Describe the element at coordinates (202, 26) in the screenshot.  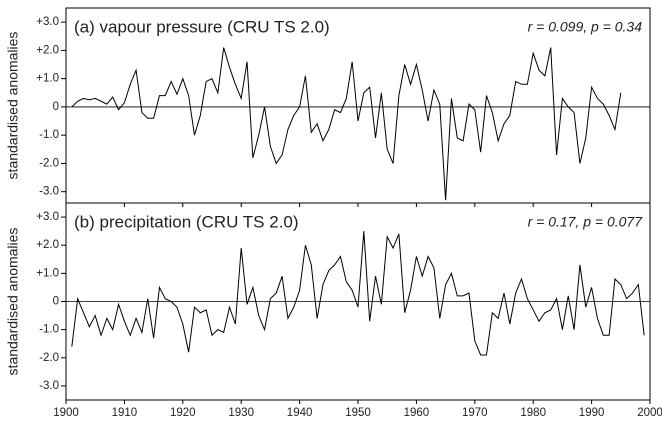
I see `panel-title: (a) vapour pressure (CRU TS 2.0)` at that location.